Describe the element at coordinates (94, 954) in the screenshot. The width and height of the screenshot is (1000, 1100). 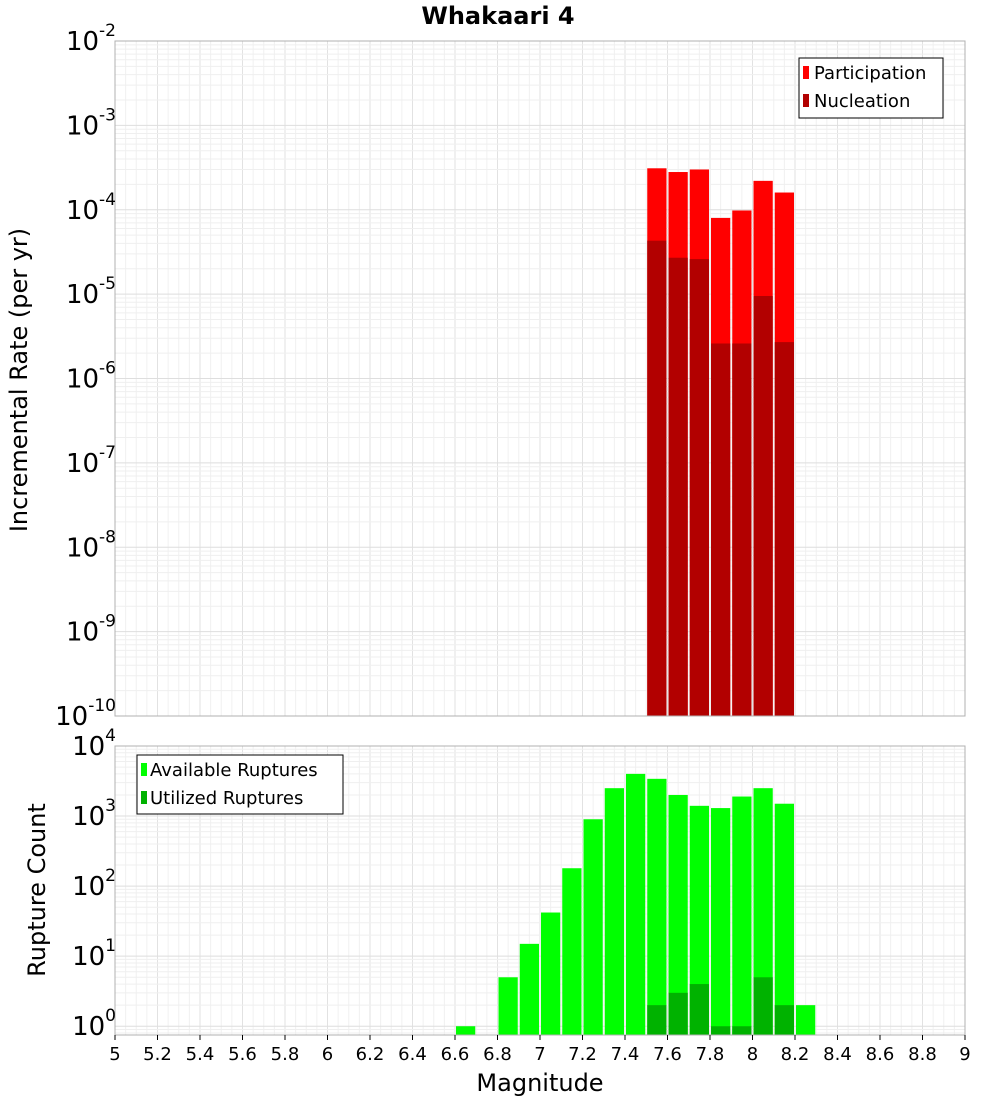
I see `count-y-tick-label: 10¹` at that location.